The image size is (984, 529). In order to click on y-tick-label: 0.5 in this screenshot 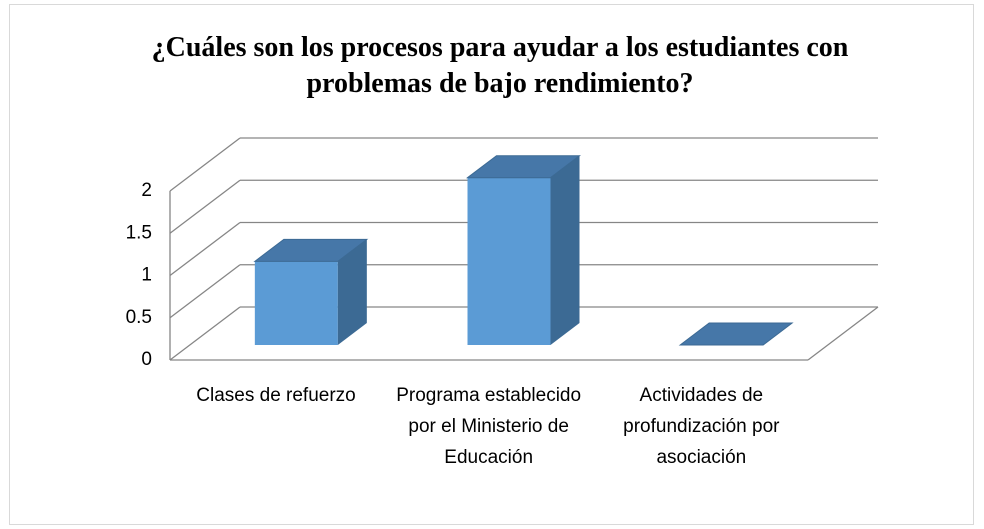, I will do `click(139, 317)`.